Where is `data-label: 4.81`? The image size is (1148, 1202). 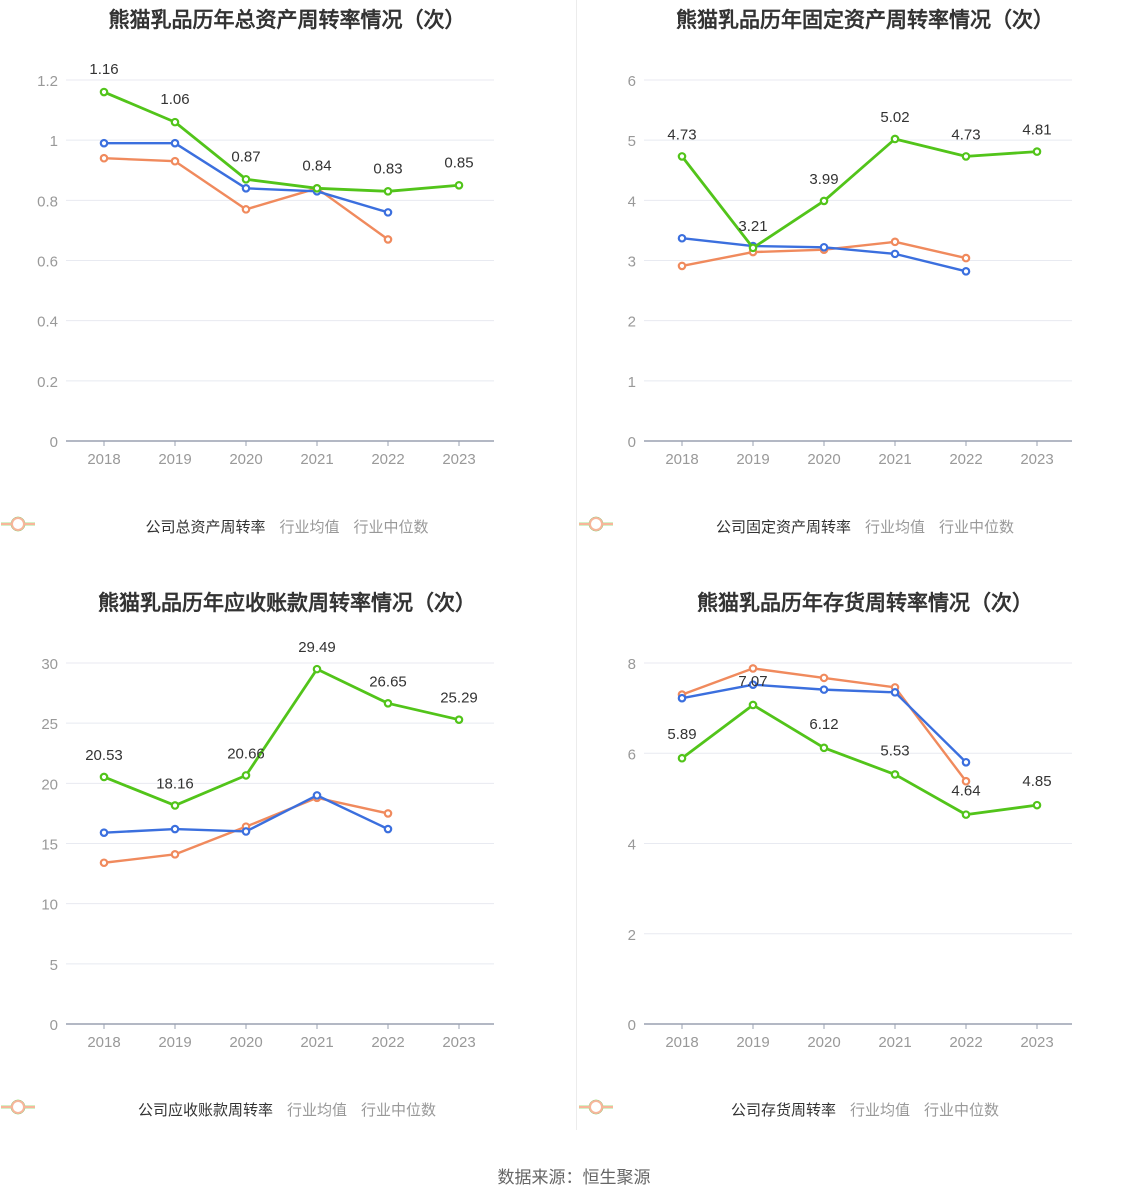
data-label: 4.81 is located at coordinates (1036, 130).